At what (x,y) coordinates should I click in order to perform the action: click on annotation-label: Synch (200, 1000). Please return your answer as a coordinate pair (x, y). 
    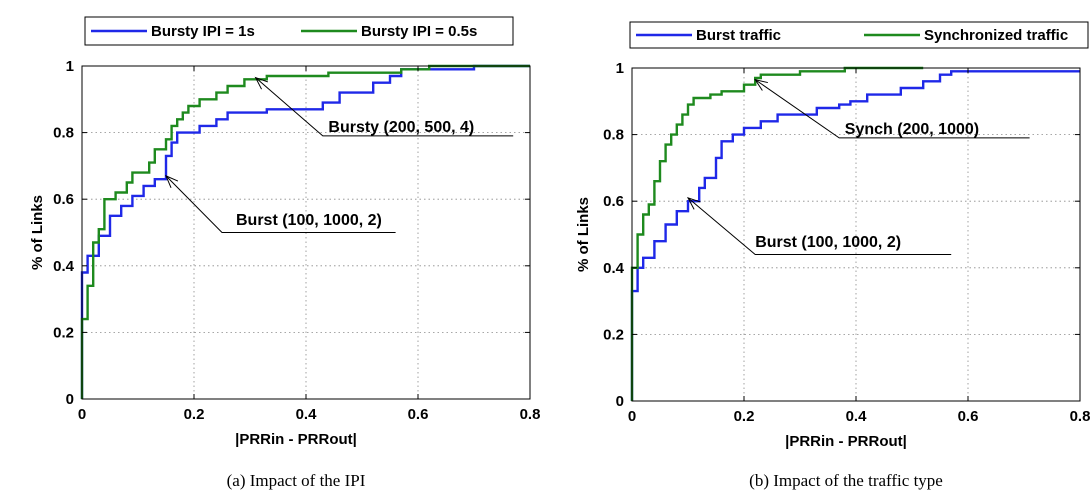
    Looking at the image, I should click on (912, 129).